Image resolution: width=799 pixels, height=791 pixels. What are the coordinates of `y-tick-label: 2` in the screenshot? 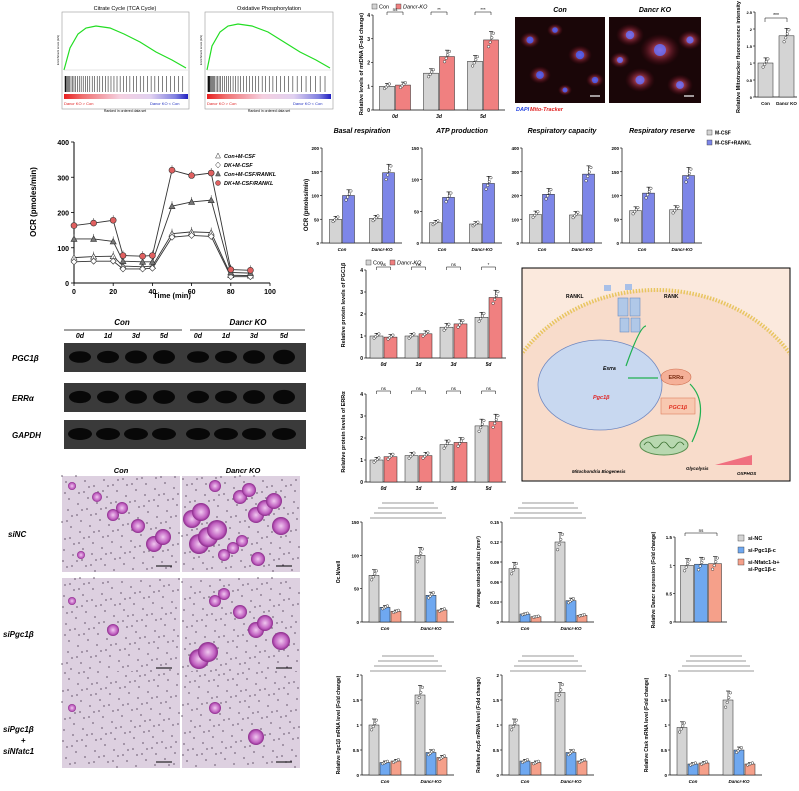 It's located at (368, 64).